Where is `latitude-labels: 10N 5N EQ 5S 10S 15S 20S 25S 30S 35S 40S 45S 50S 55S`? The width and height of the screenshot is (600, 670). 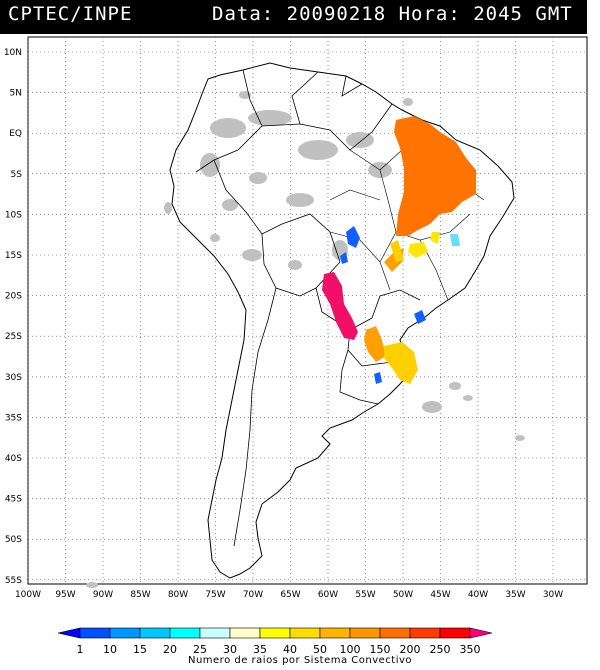 latitude-labels: 10N 5N EQ 5S 10S 15S 20S 25S 30S 35S 40S 45S 50S 55S is located at coordinates (13, 317).